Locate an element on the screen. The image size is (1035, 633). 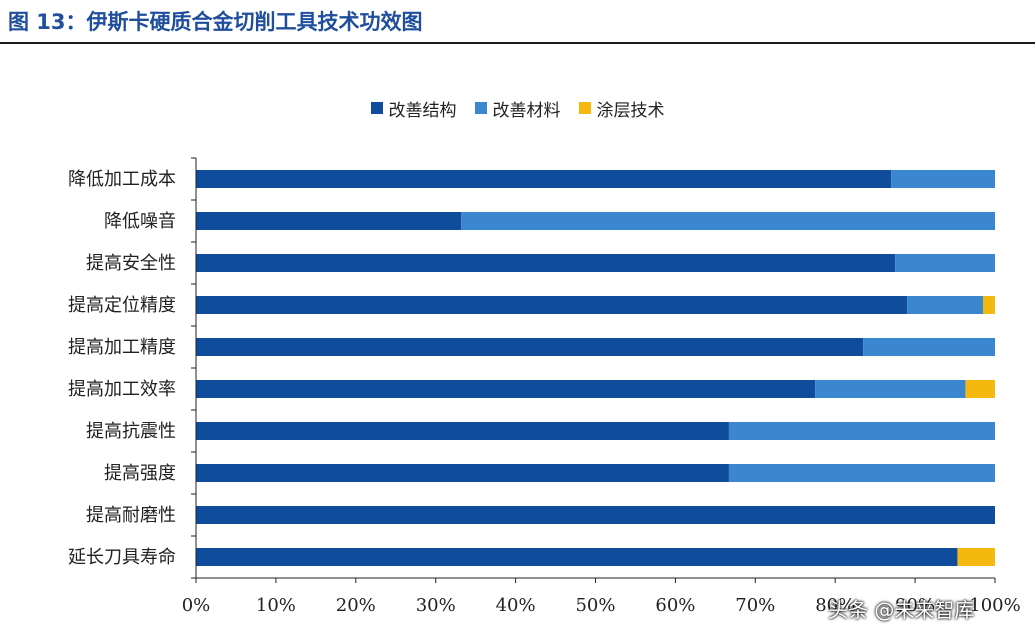
x-tick-label-1: 10% is located at coordinates (276, 605).